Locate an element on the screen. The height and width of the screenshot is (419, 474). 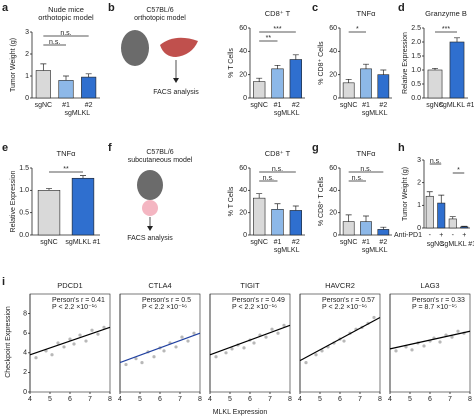
stat-r: Person's r = 0.49 is located at coordinates (258, 300).